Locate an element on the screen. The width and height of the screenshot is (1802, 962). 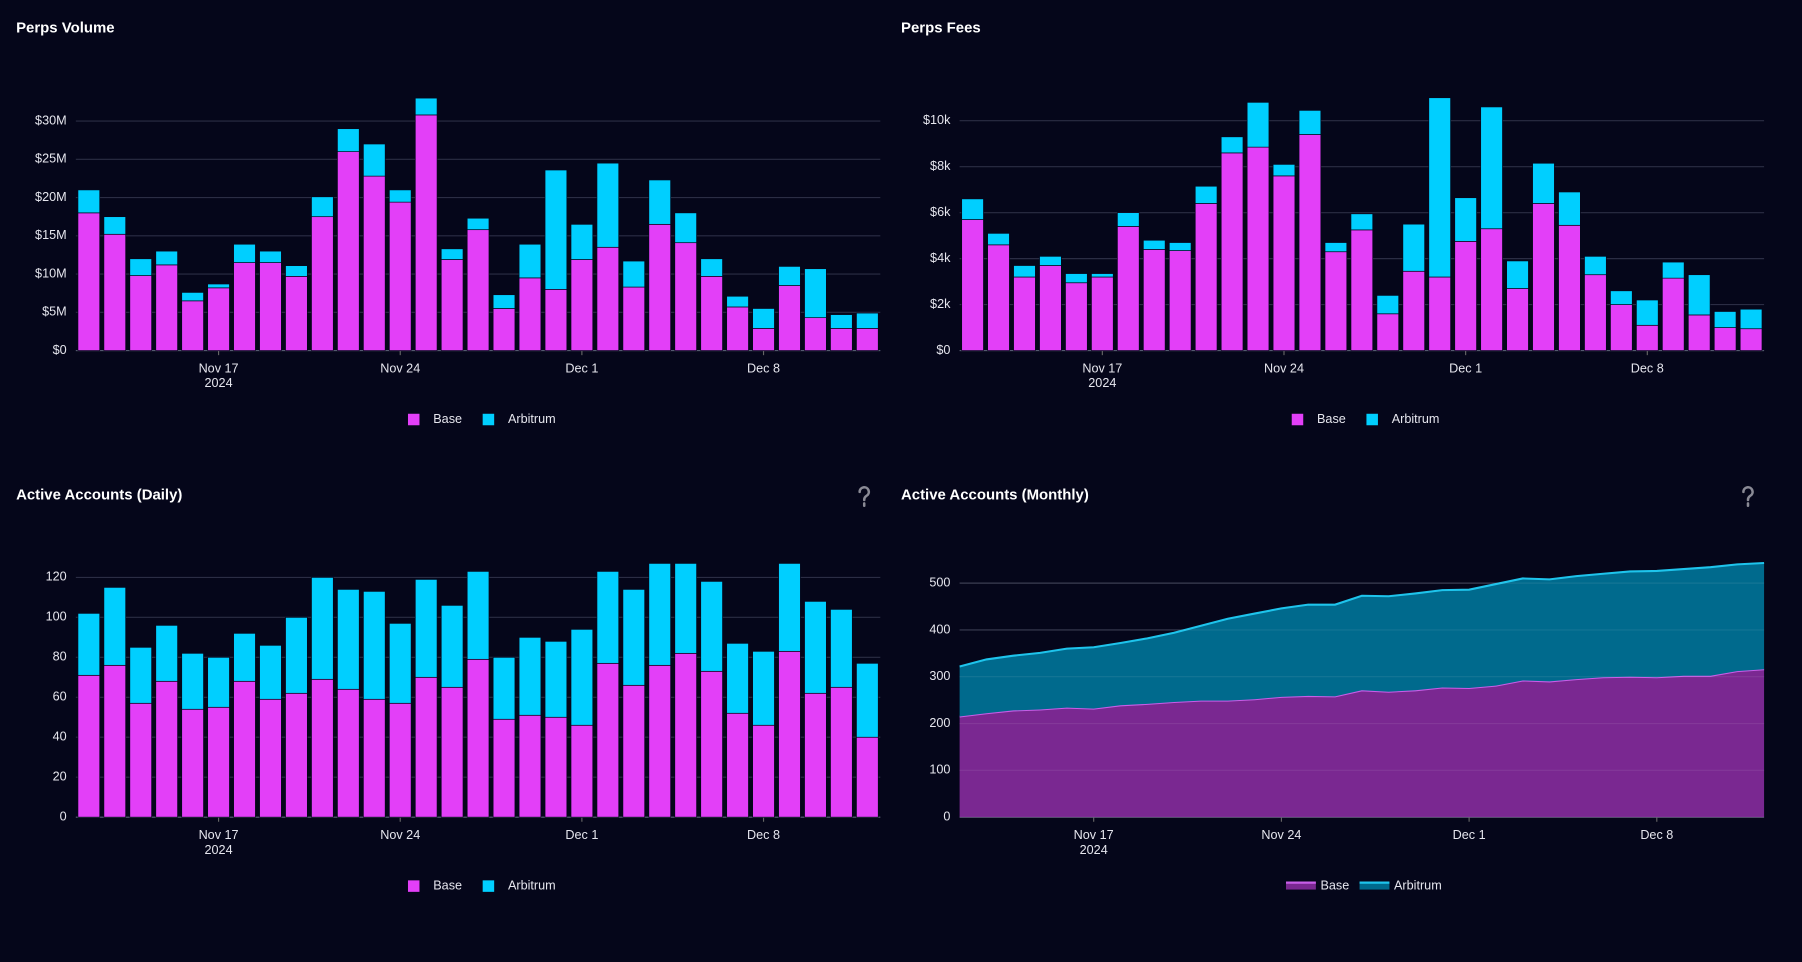
y-tick-label: 100 is located at coordinates (939, 770).